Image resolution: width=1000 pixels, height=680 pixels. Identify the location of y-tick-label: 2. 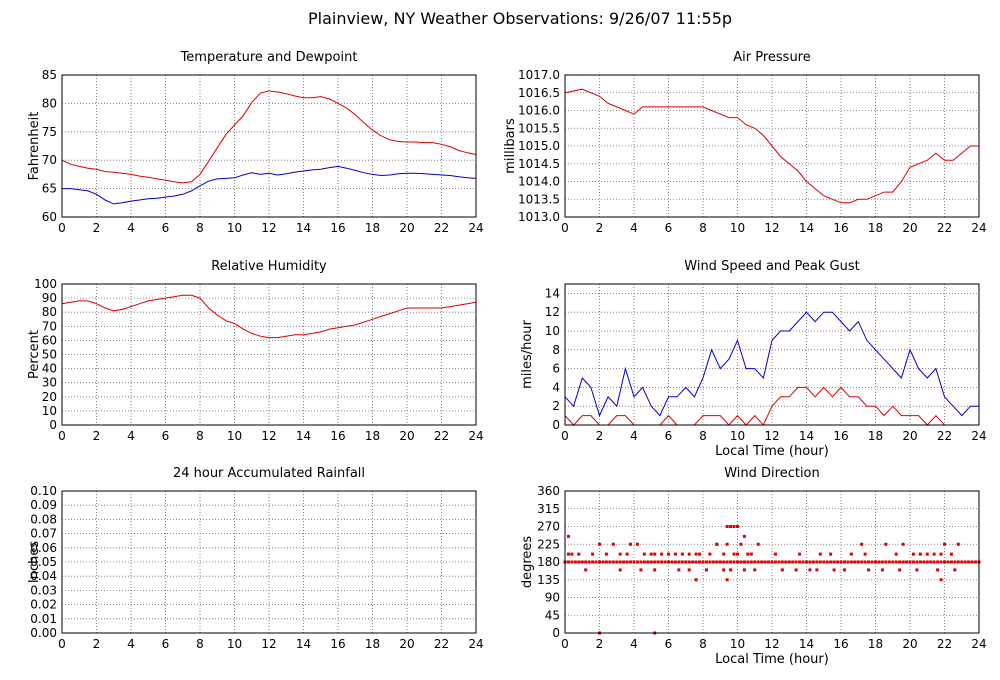
(556, 406).